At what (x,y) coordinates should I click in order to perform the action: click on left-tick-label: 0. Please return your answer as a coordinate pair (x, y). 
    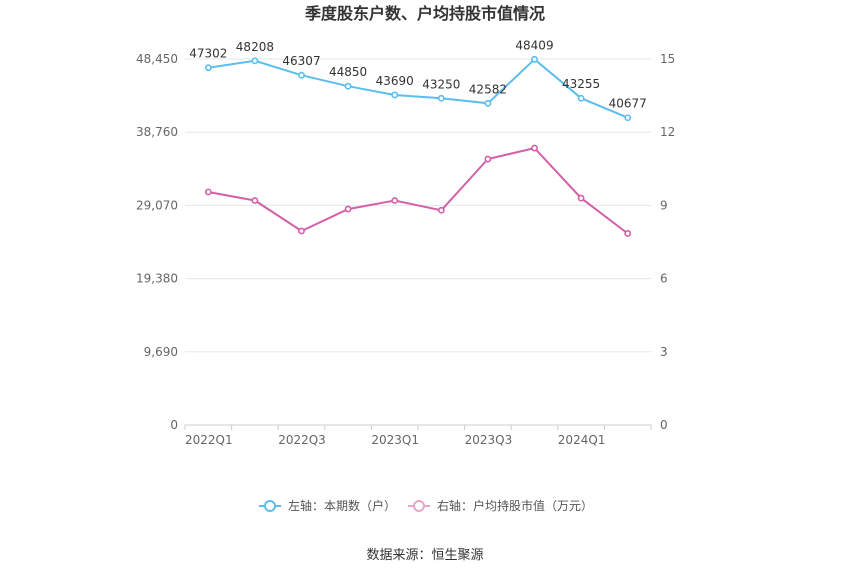
    Looking at the image, I should click on (174, 425).